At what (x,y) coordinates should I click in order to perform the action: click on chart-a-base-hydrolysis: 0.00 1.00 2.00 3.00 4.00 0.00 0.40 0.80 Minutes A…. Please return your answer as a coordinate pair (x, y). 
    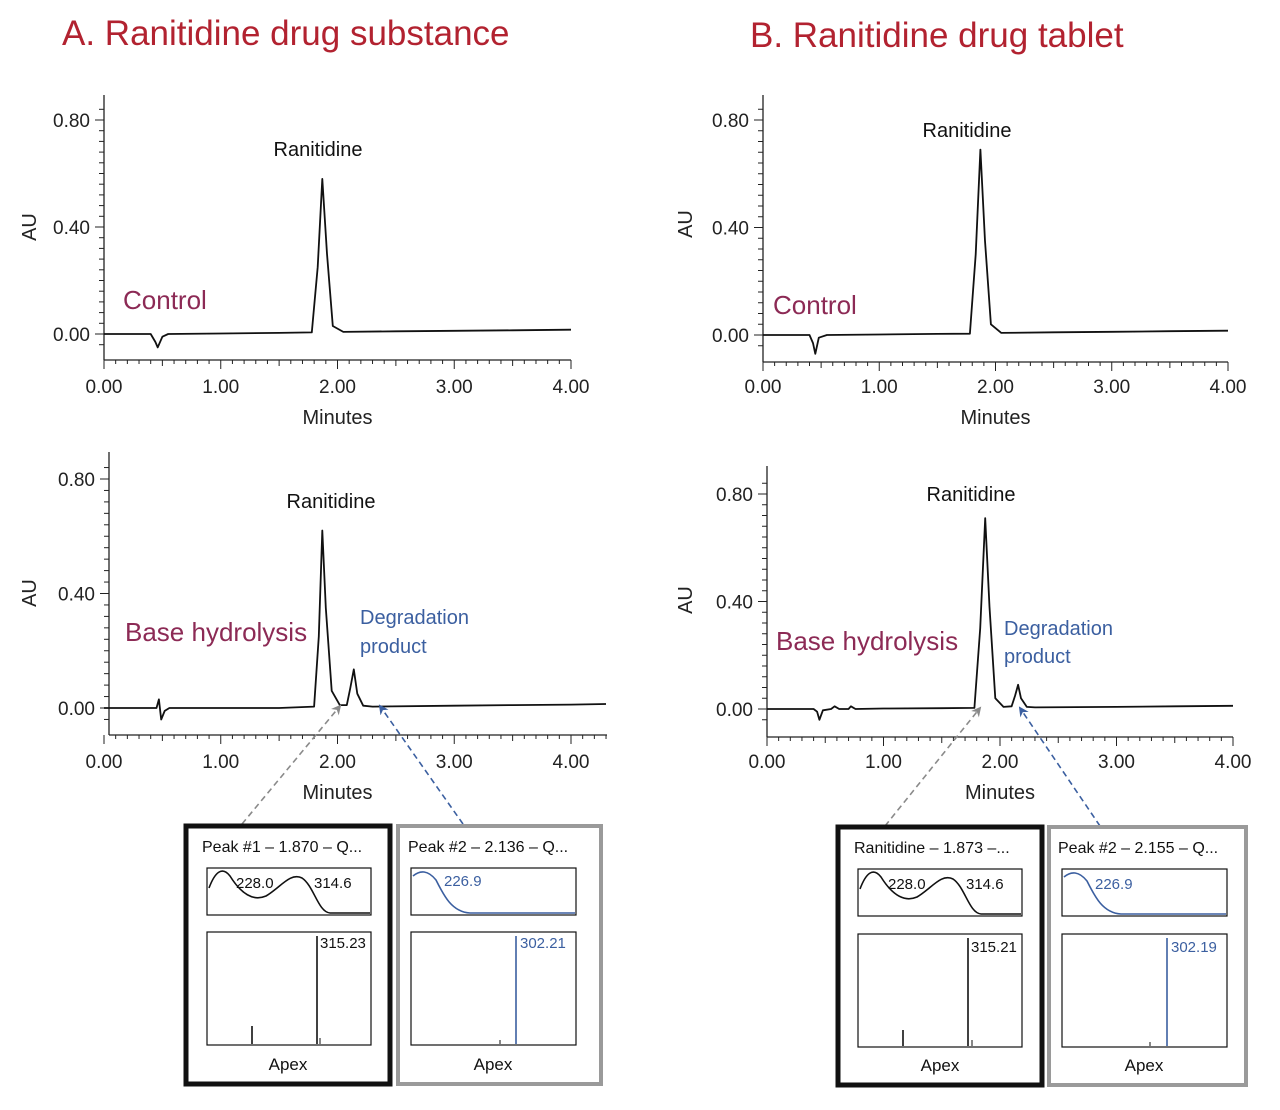
    Looking at the image, I should click on (313, 628).